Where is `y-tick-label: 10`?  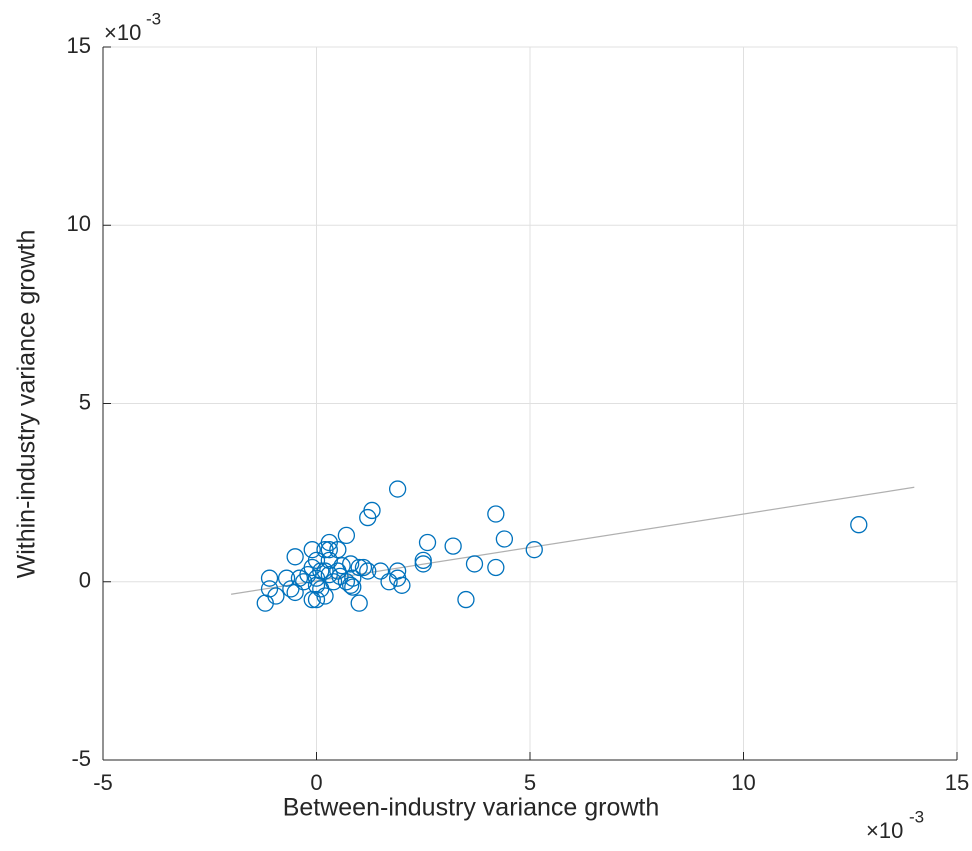 y-tick-label: 10 is located at coordinates (79, 223).